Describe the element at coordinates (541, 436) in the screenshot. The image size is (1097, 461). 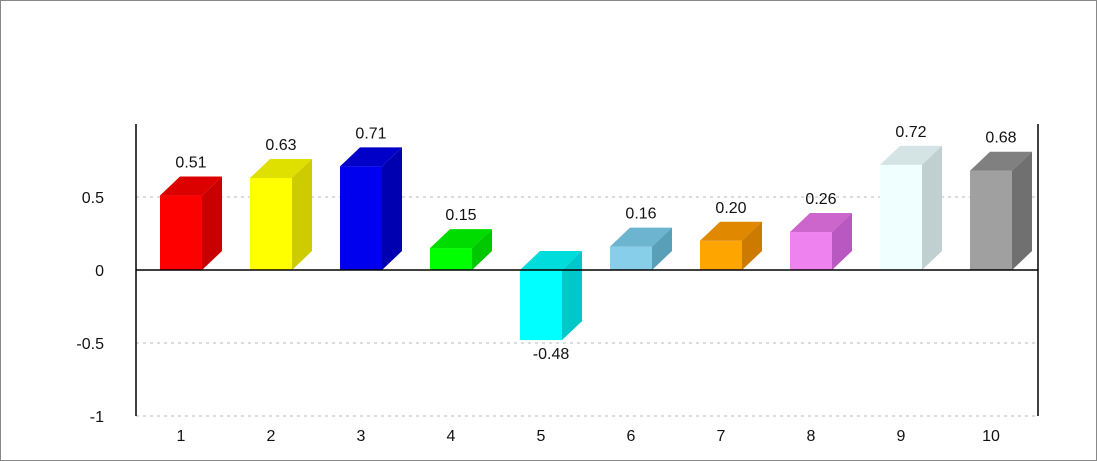
I see `x-tick-label: 5` at that location.